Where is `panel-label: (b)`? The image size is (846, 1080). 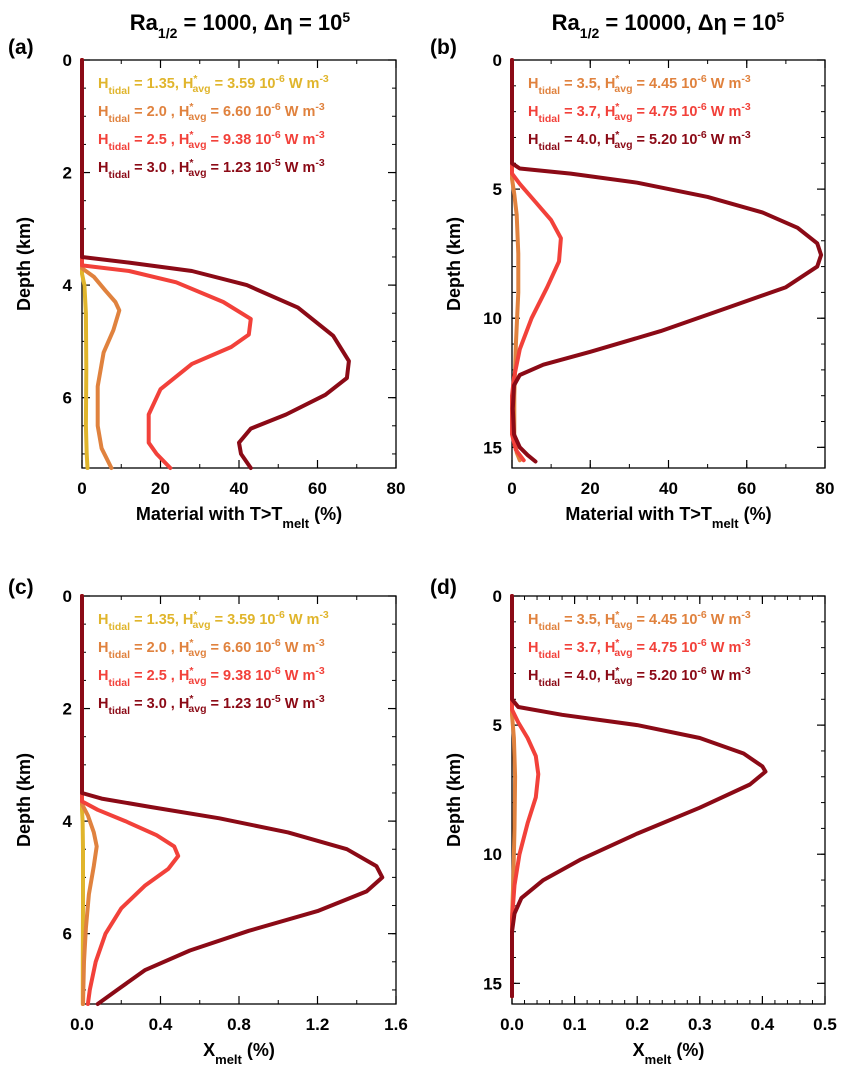 panel-label: (b) is located at coordinates (443, 47).